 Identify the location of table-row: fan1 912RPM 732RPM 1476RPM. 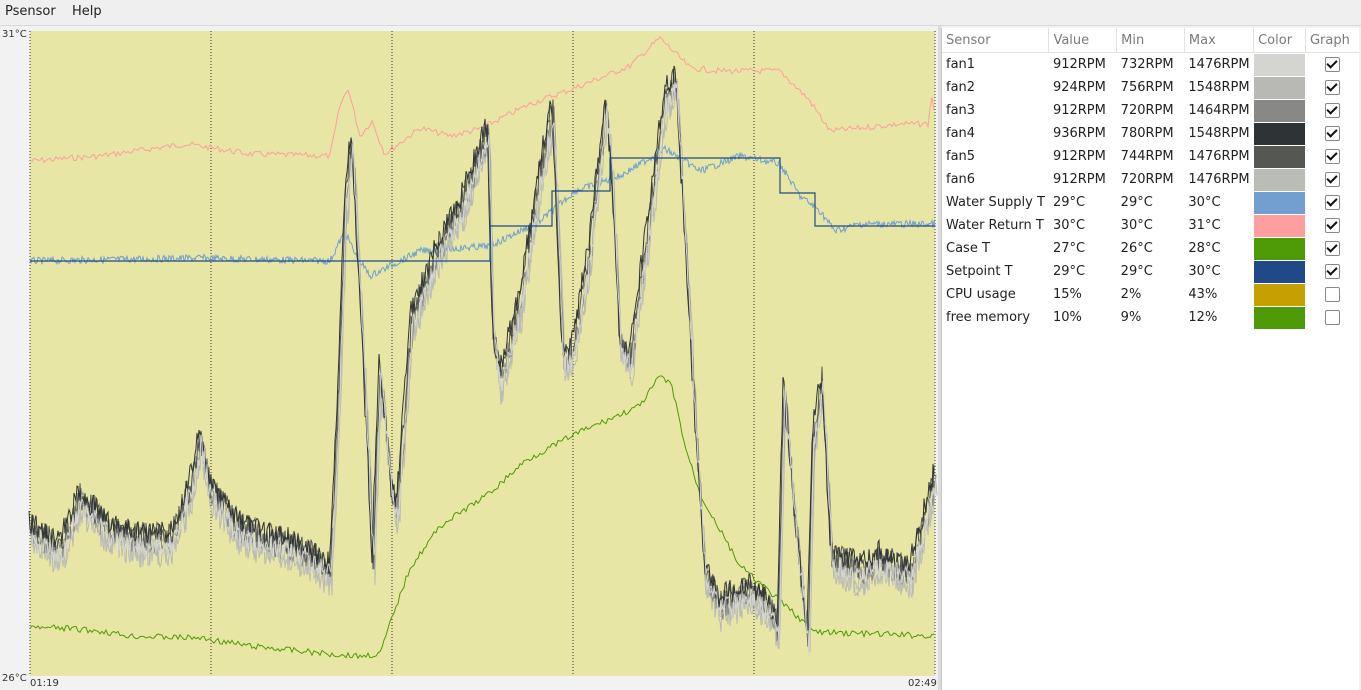
(1150, 65).